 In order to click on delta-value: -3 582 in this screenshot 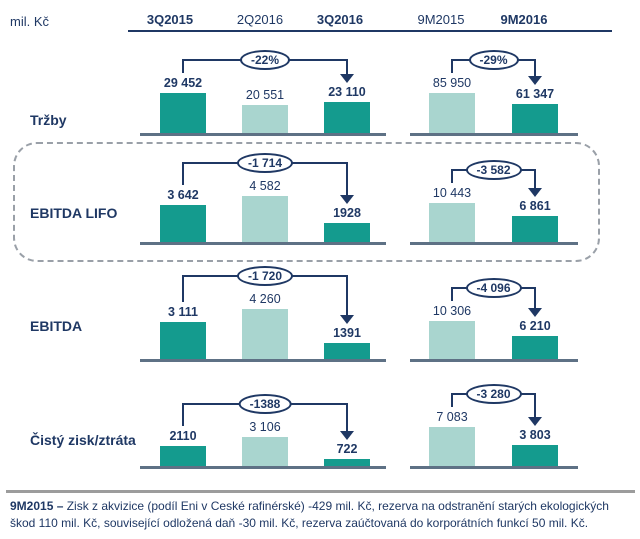, I will do `click(493, 170)`.